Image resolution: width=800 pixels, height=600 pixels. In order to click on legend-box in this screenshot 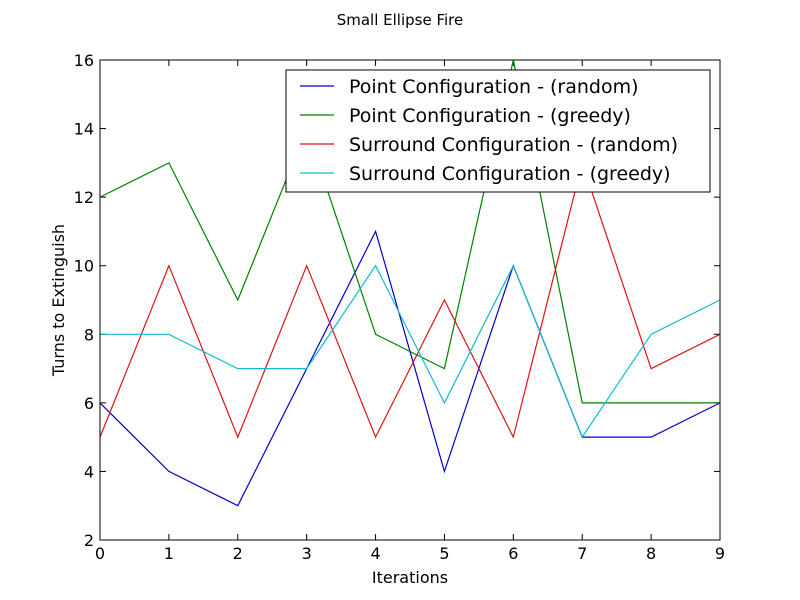, I will do `click(498, 131)`.